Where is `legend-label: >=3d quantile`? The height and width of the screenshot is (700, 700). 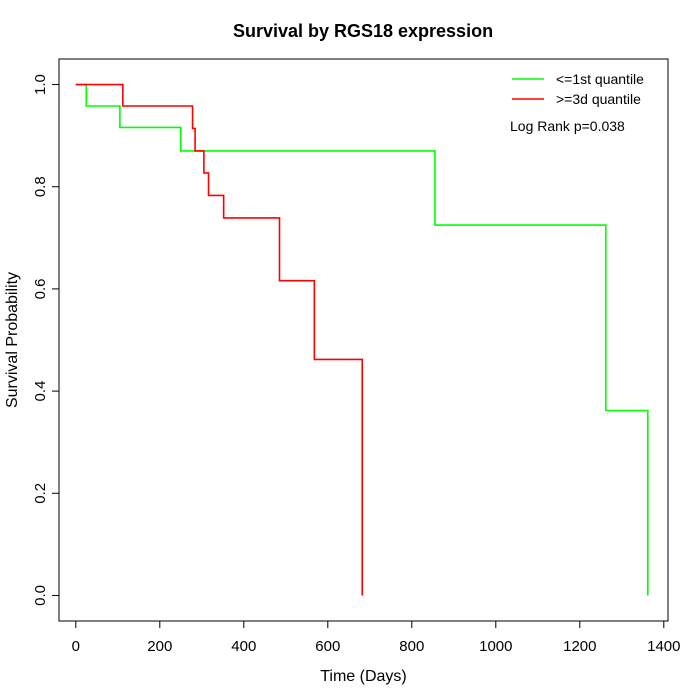
legend-label: >=3d quantile is located at coordinates (598, 99).